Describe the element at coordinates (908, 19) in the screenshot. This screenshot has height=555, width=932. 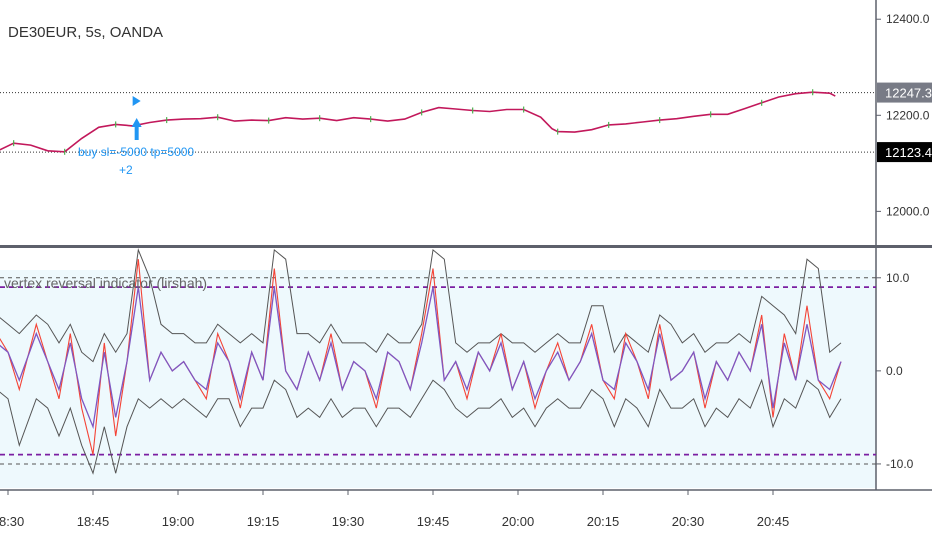
I see `price-tick-label: 12400.0` at that location.